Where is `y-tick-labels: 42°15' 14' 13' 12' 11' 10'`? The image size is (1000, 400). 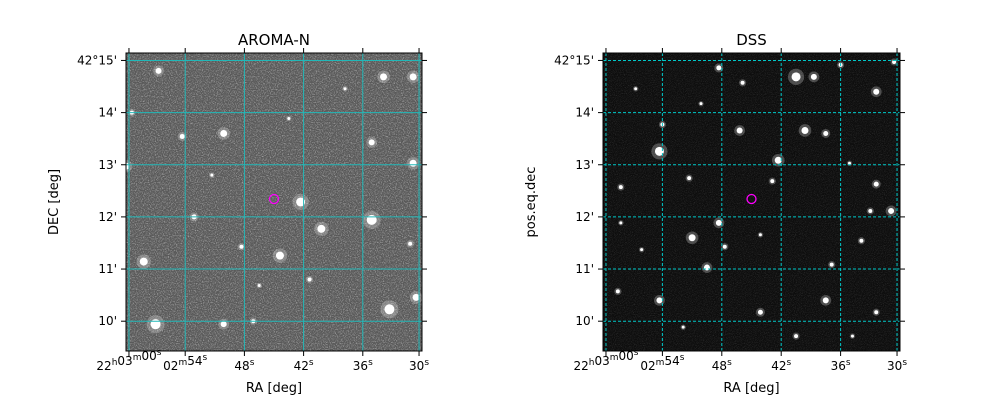
y-tick-labels: 42°15' 14' 13' 12' 11' 10' is located at coordinates (97, 190).